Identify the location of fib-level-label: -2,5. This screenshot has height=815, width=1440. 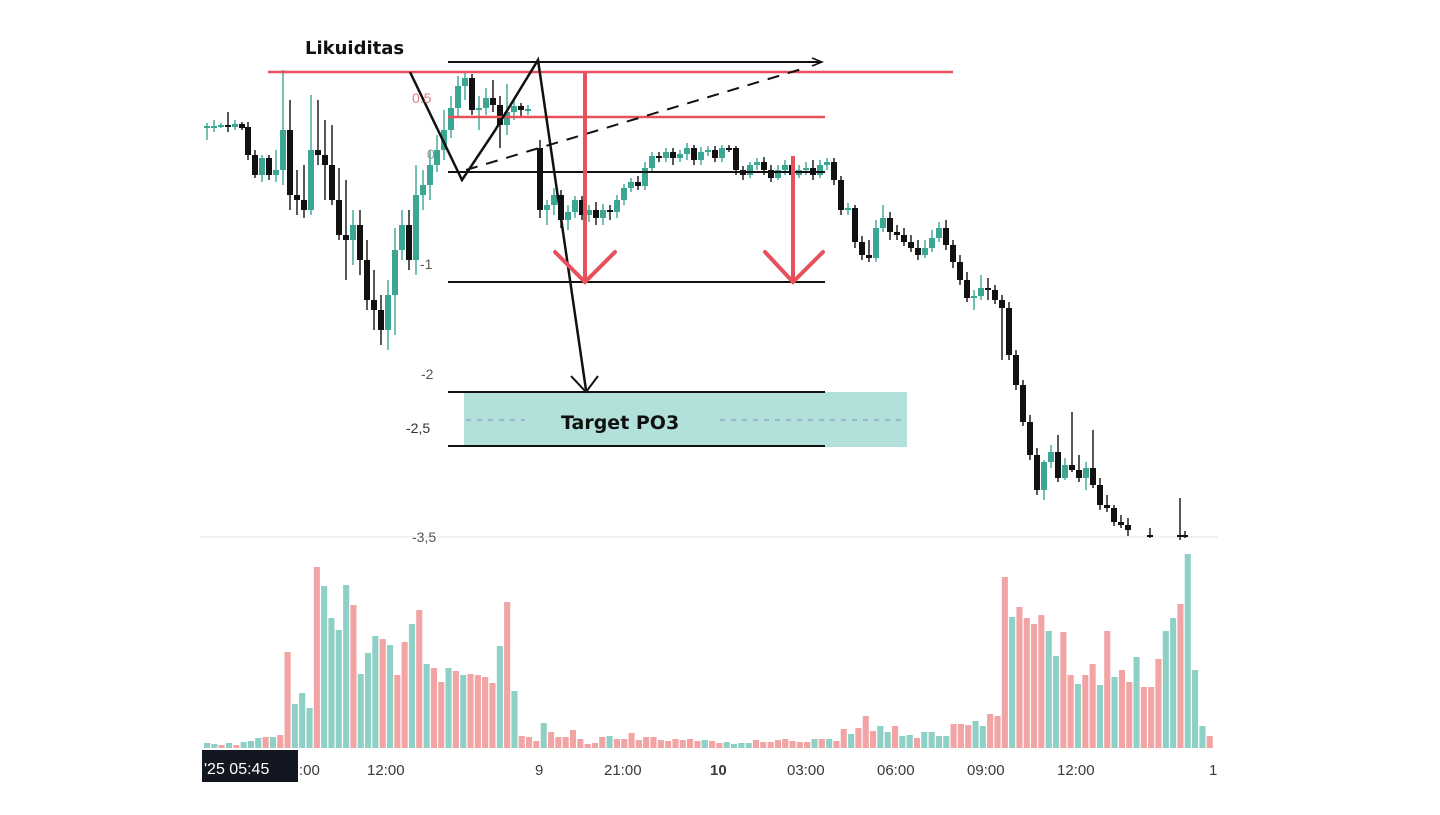
(418, 428).